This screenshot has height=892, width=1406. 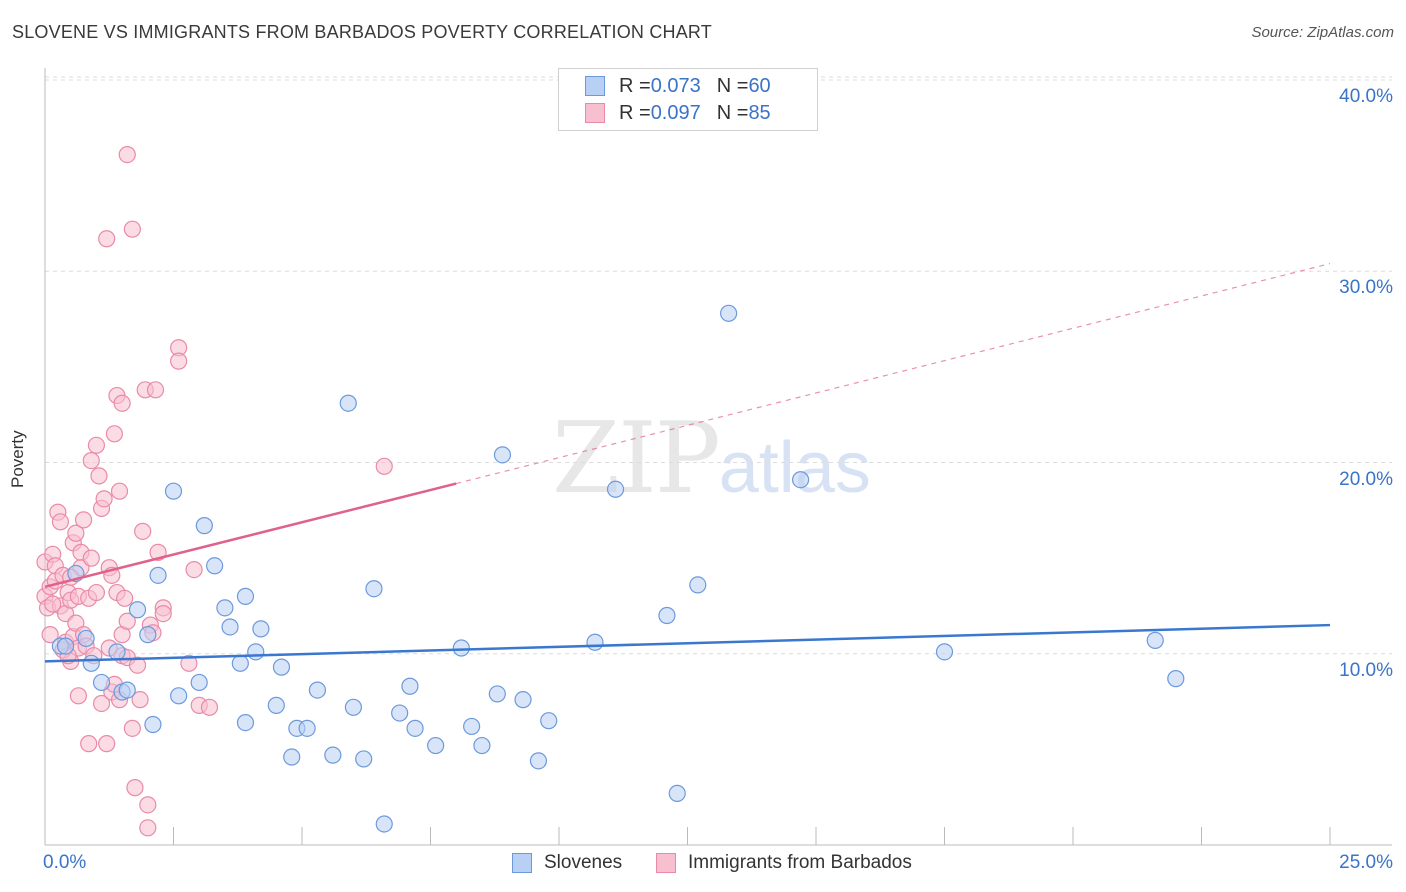 I want to click on legend-label-barbados: Immigrants from Barbados, so click(x=800, y=862).